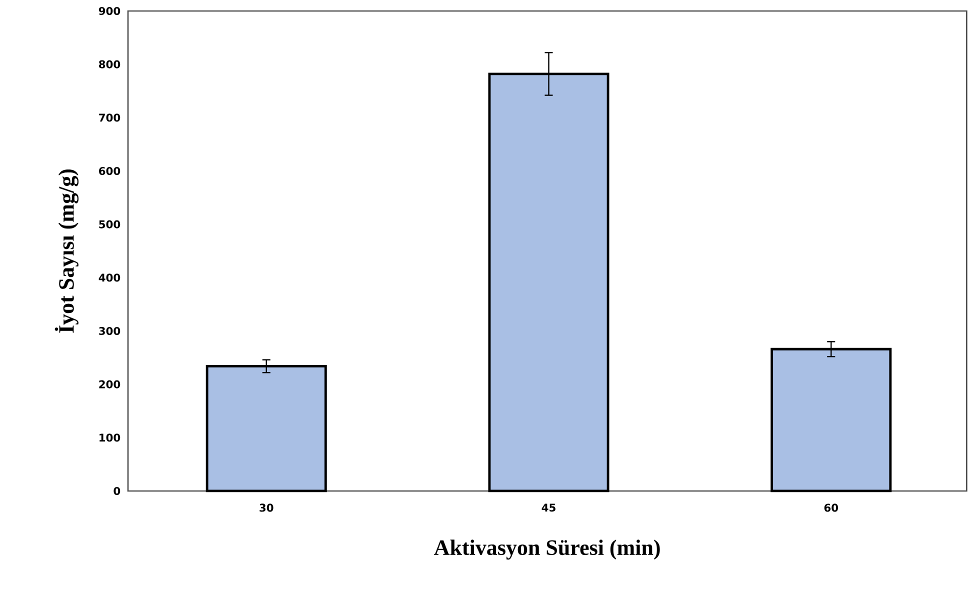  I want to click on y-tick-label: 400, so click(109, 278).